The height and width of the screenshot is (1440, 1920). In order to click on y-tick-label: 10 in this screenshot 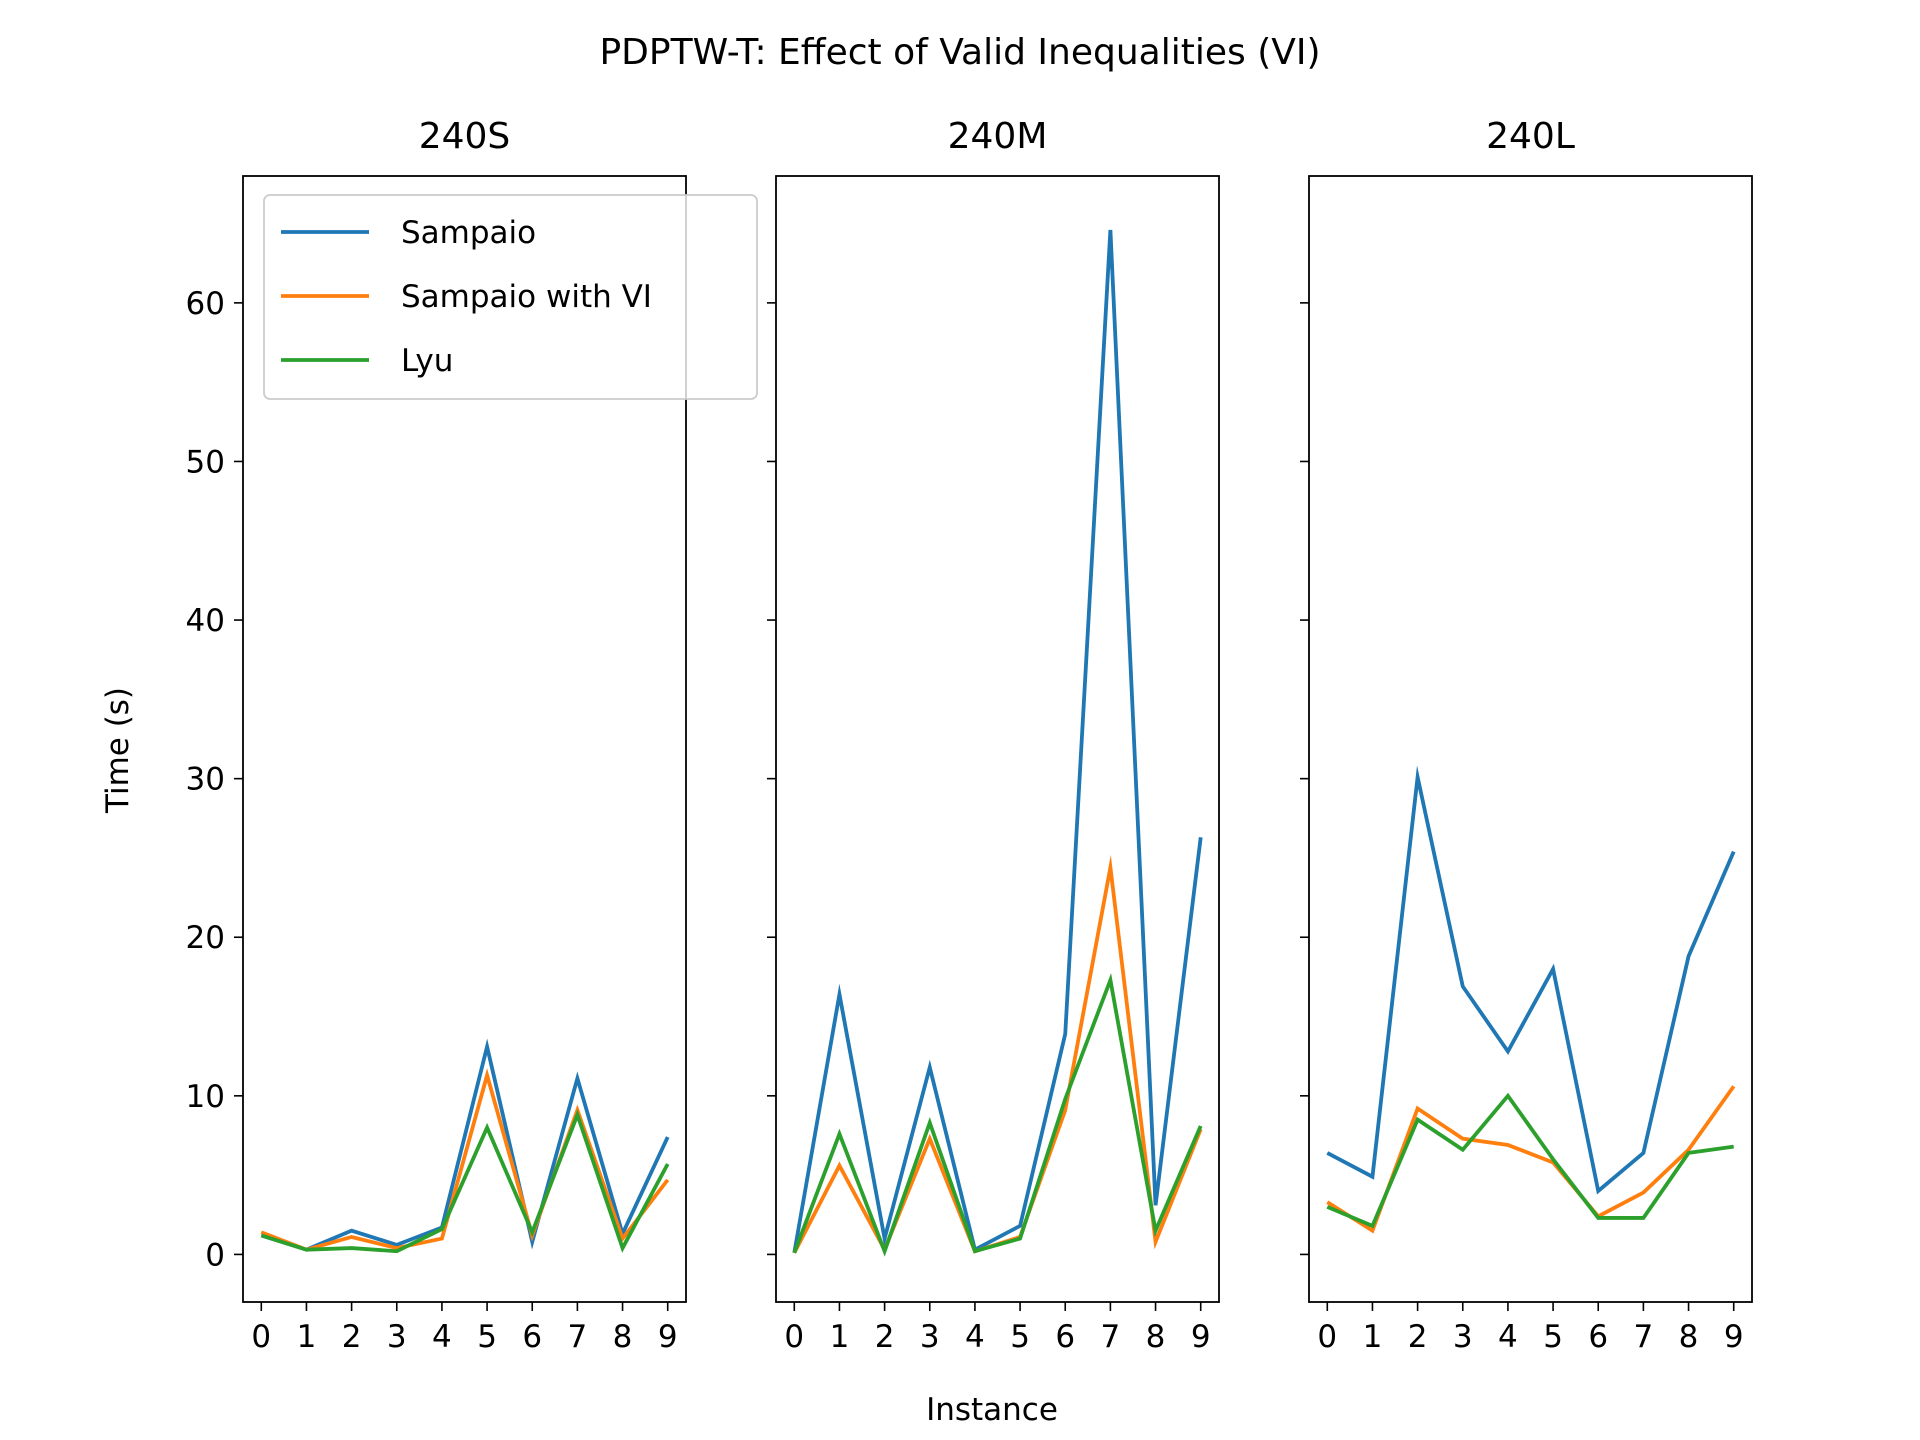, I will do `click(205, 1097)`.